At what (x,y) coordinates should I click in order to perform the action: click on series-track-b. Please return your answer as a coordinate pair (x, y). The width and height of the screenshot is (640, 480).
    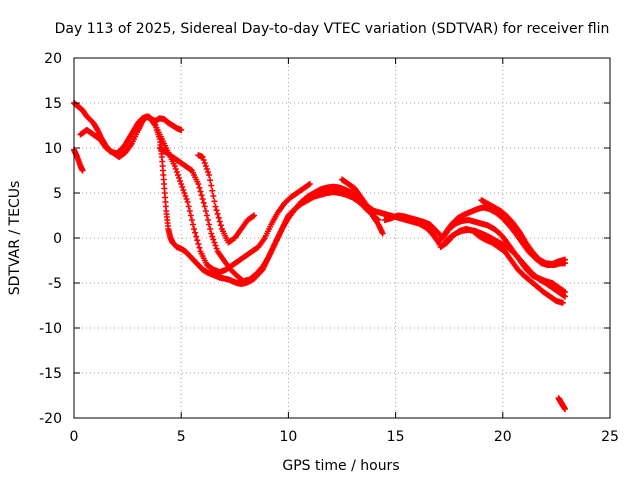
    Looking at the image, I should click on (78, 160).